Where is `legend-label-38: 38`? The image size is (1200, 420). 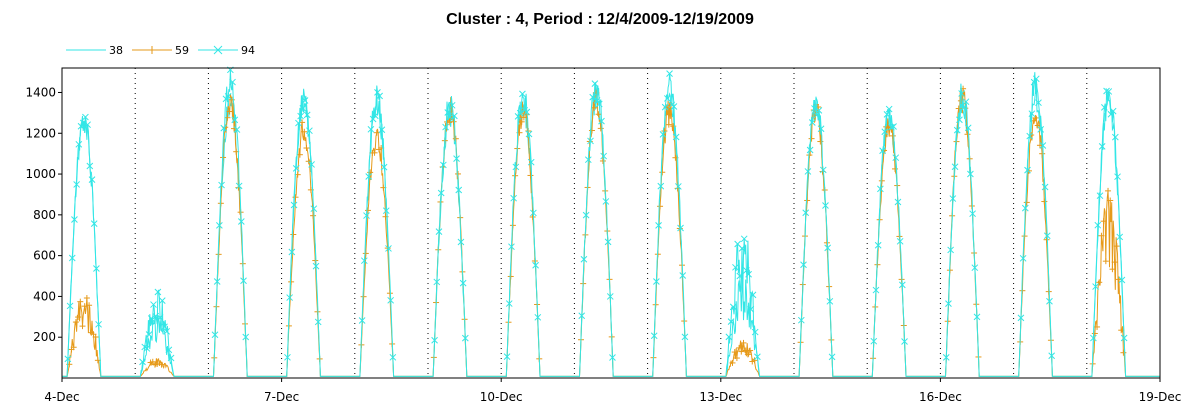
legend-label-38: 38 is located at coordinates (116, 50).